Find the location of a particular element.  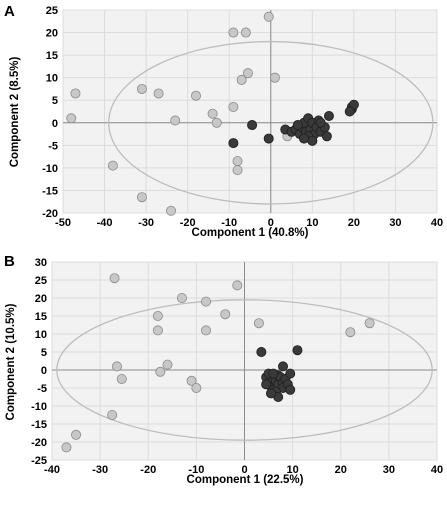

y-axis-title-a: Component 2 (8.5%) is located at coordinates (15, 112).